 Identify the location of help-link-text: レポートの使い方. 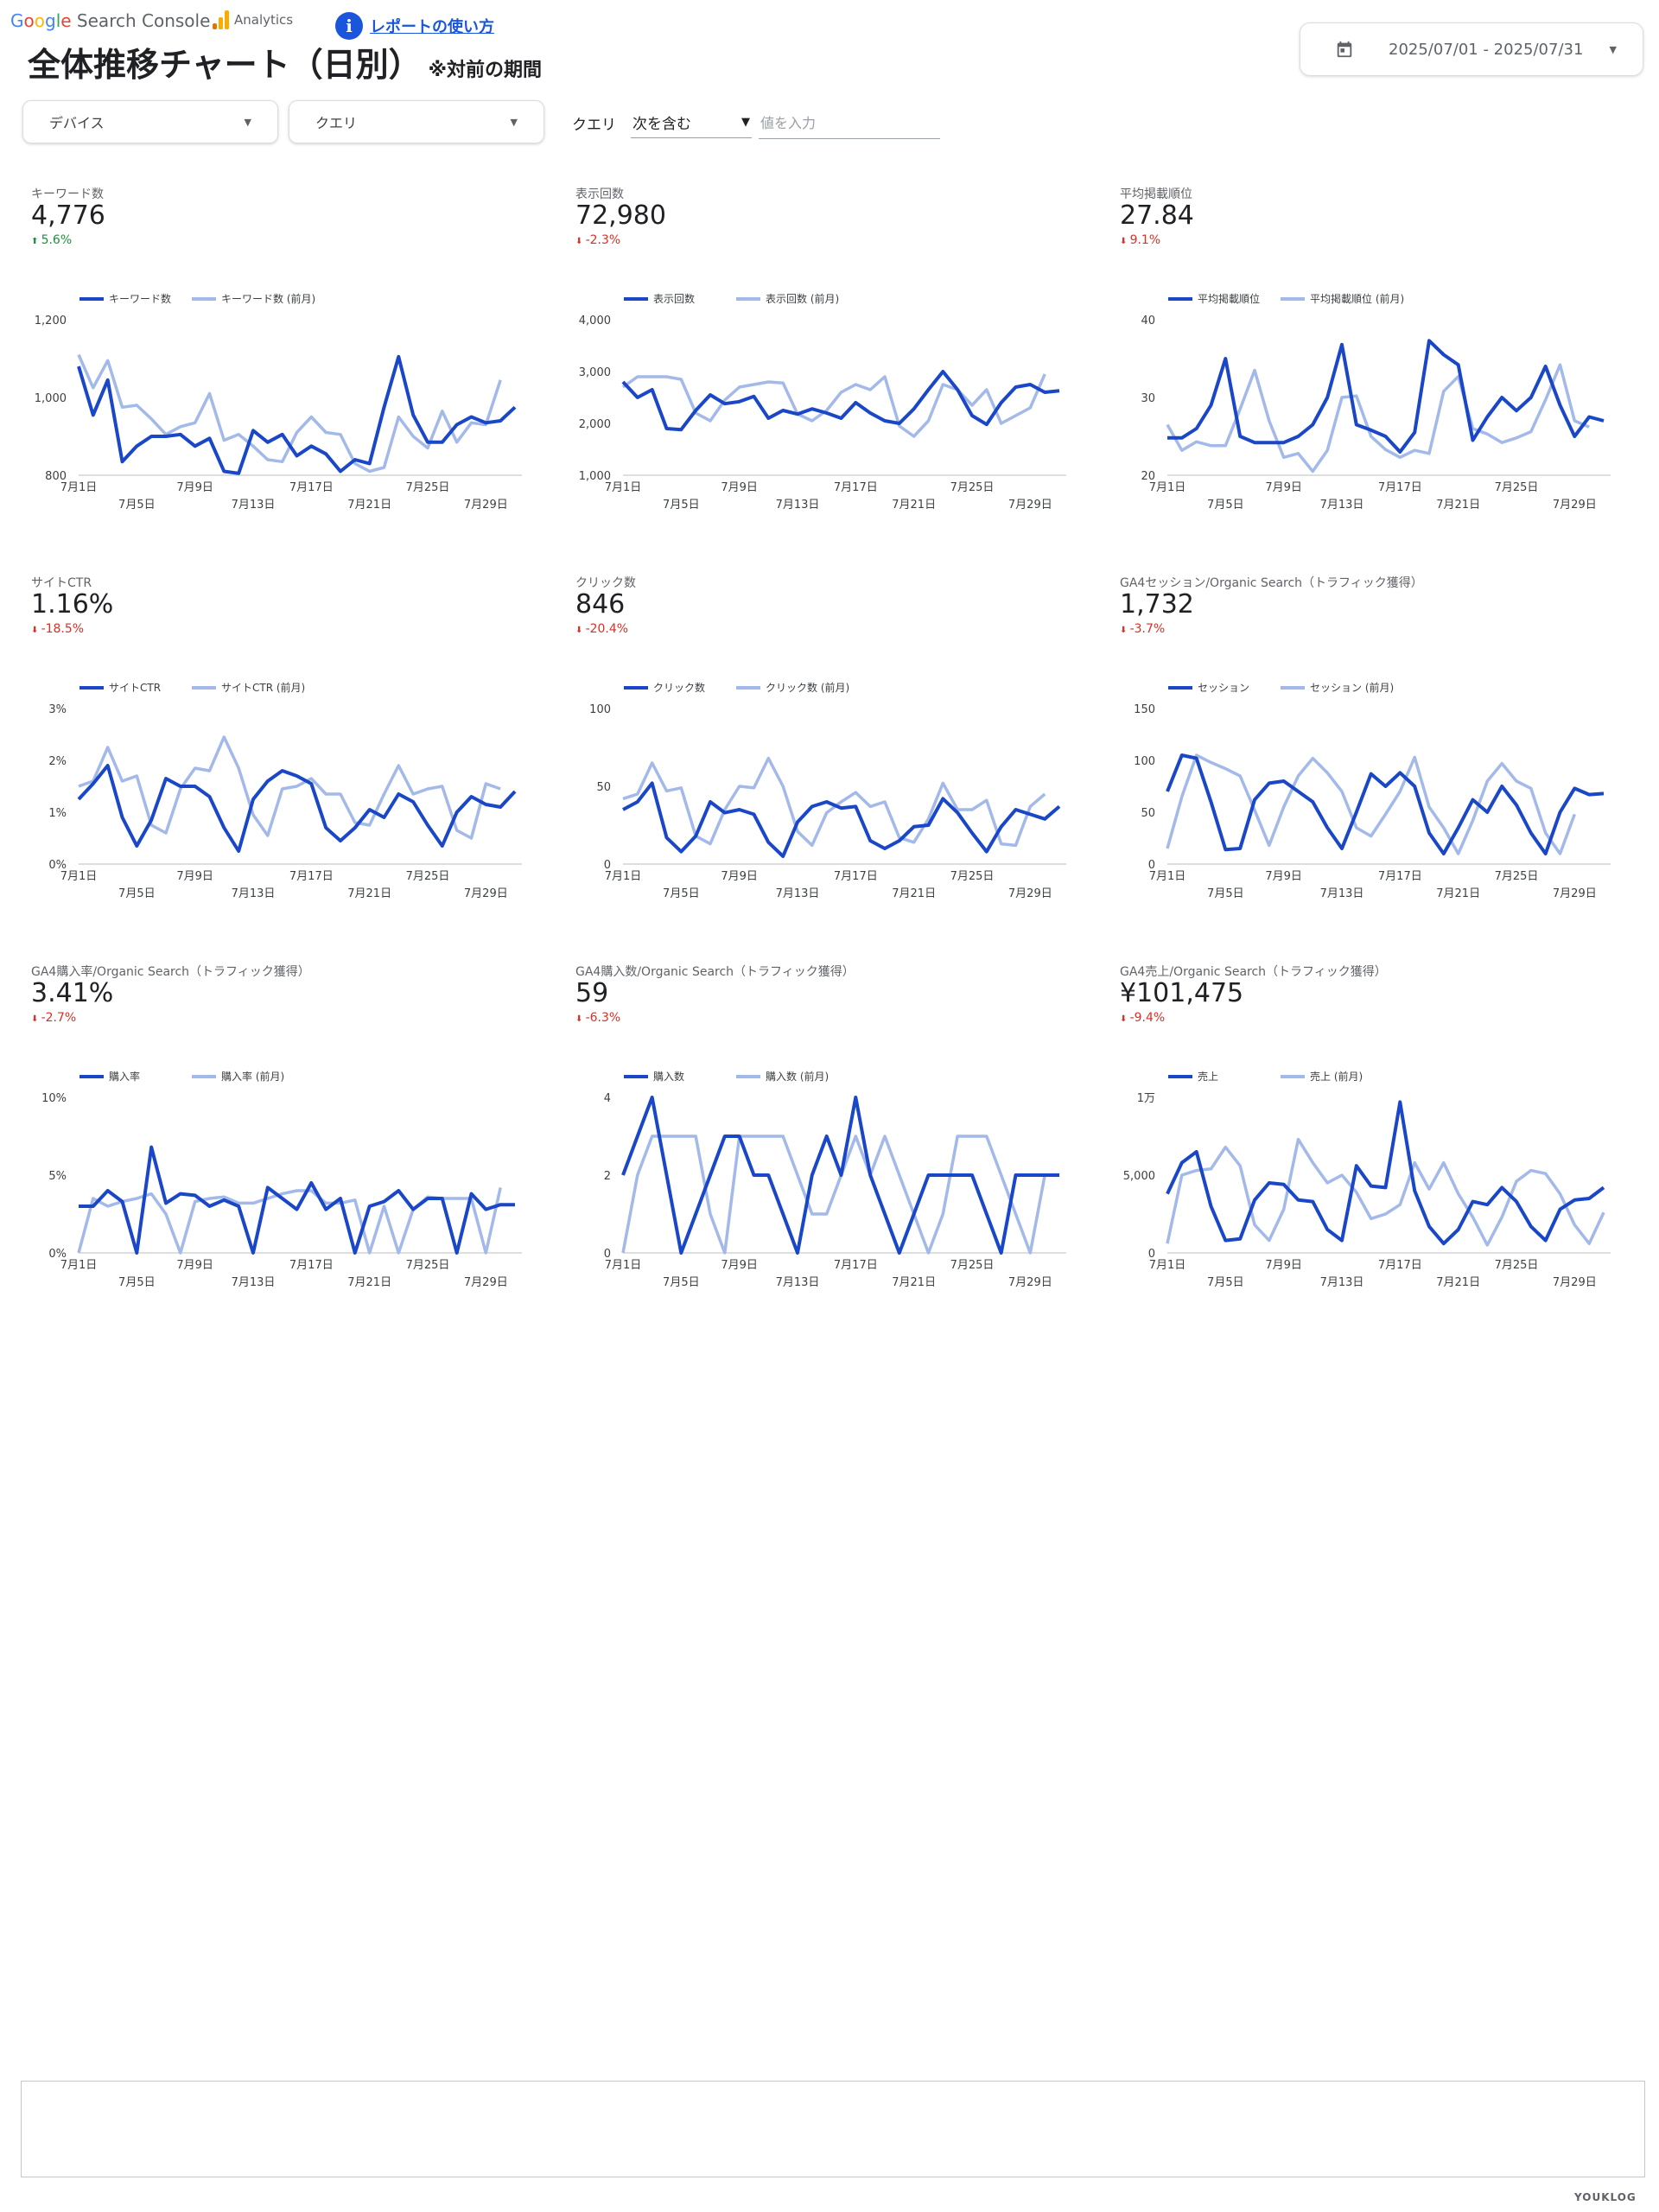
(432, 27).